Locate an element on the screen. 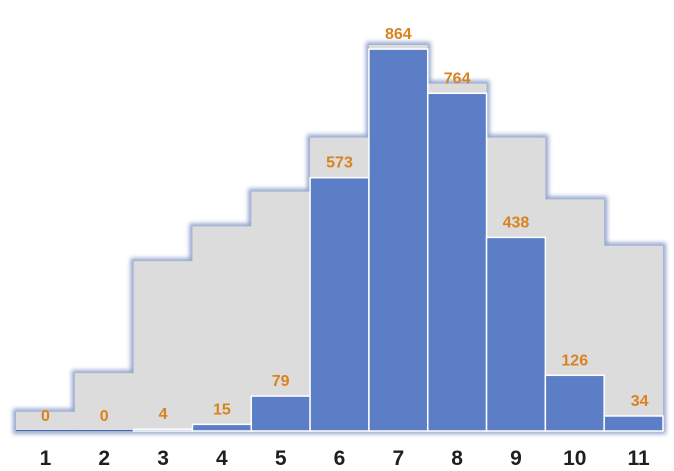  category-label-2: 2 is located at coordinates (104, 458).